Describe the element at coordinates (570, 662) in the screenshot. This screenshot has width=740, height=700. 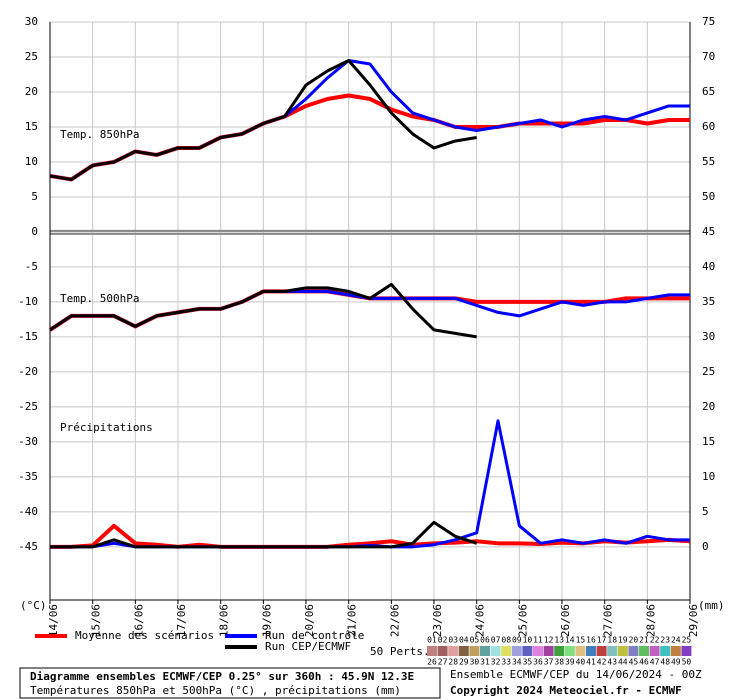
I see `pert-label: 39` at that location.